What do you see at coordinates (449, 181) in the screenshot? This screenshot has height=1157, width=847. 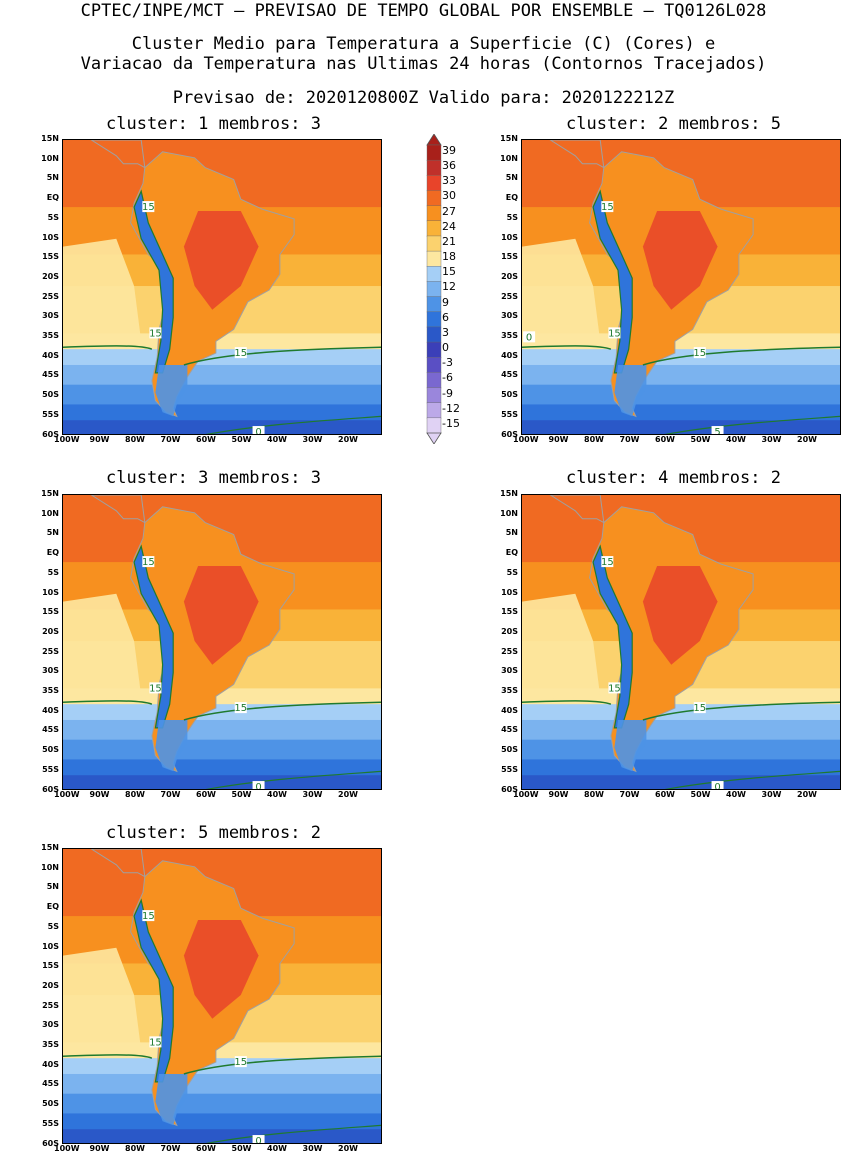 I see `colorbar-tick-label: 33` at bounding box center [449, 181].